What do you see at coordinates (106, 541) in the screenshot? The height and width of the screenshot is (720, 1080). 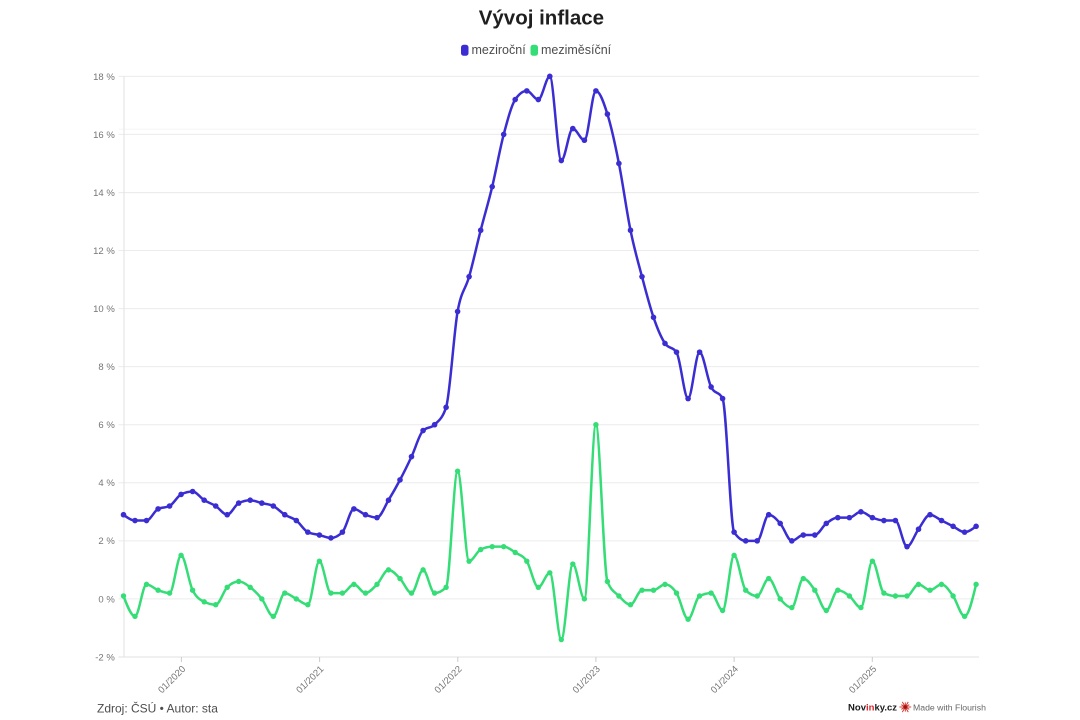 I see `svg-text: 2 %` at bounding box center [106, 541].